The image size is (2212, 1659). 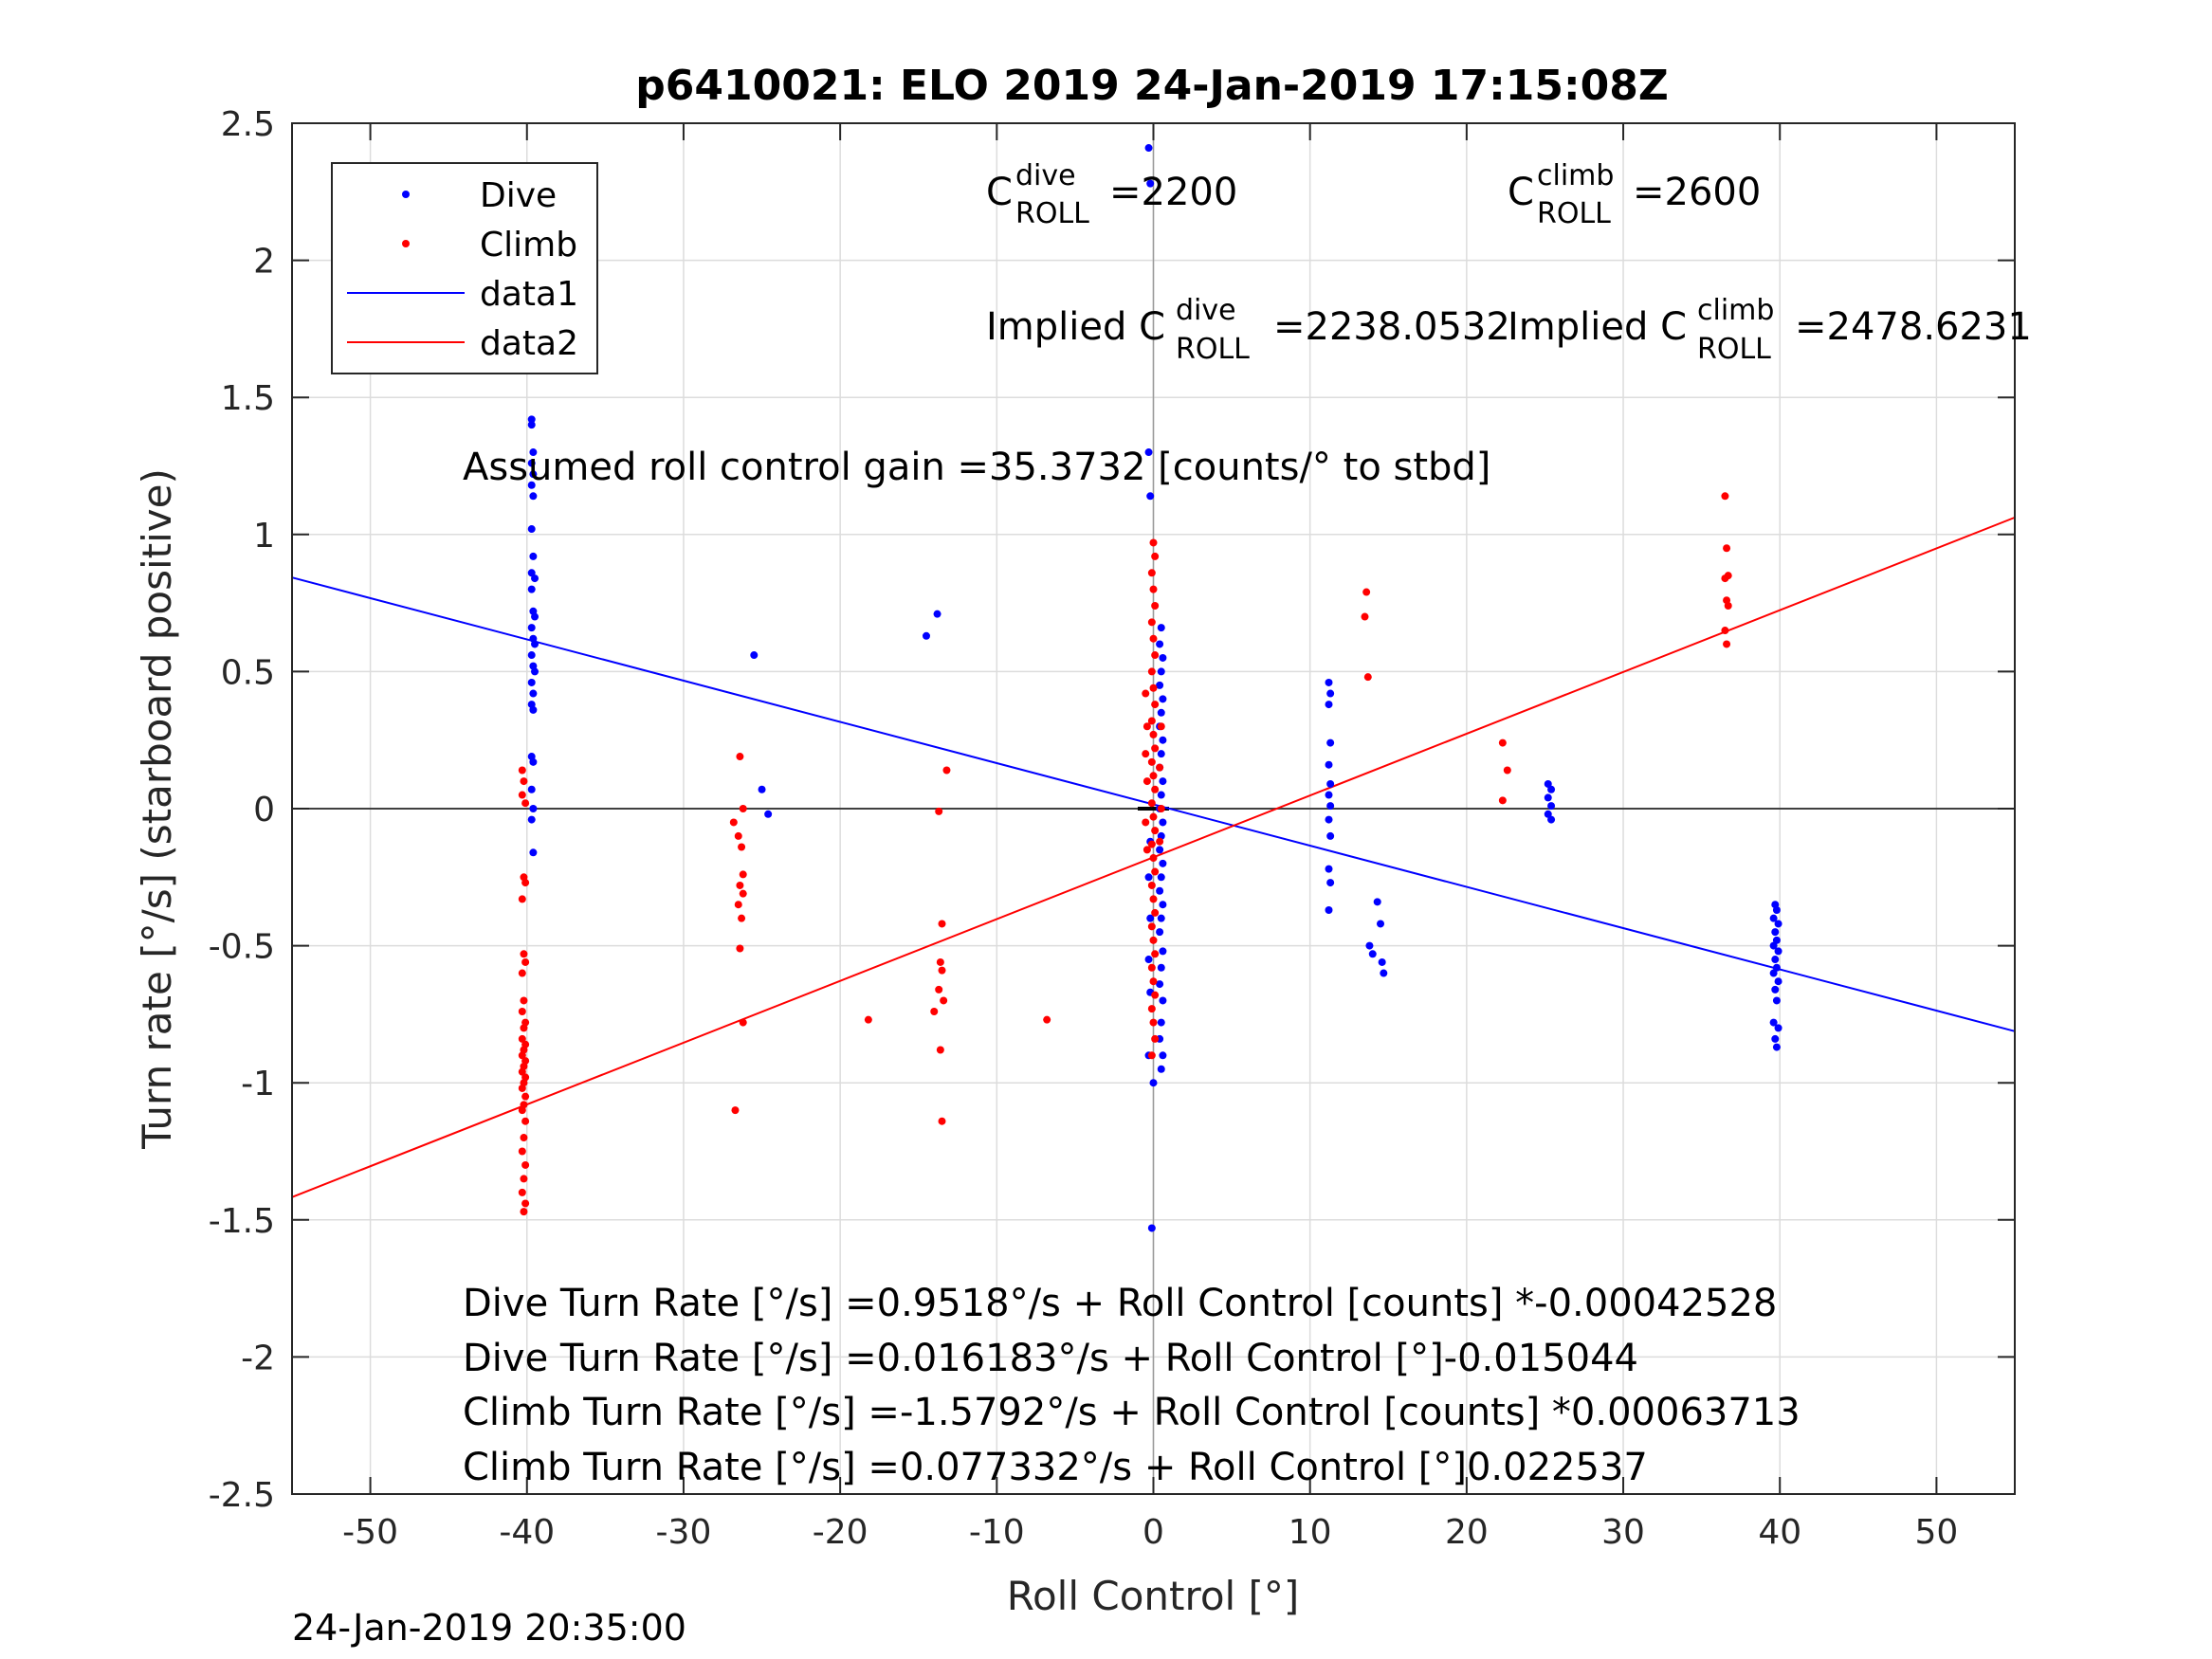 I want to click on legend-label-dive: Dive, so click(x=518, y=195).